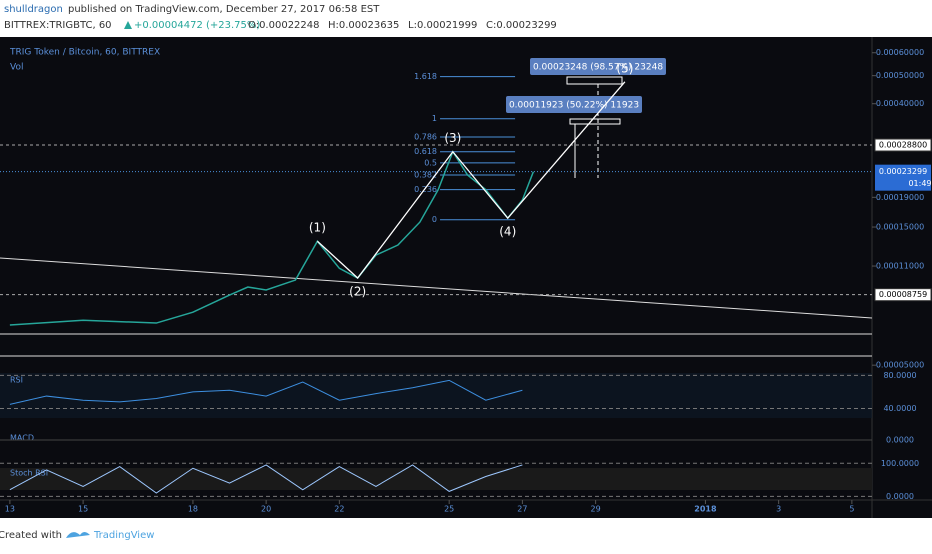 This screenshot has width=932, height=554. What do you see at coordinates (425, 174) in the screenshot?
I see `fib-label: 0.382` at bounding box center [425, 174].